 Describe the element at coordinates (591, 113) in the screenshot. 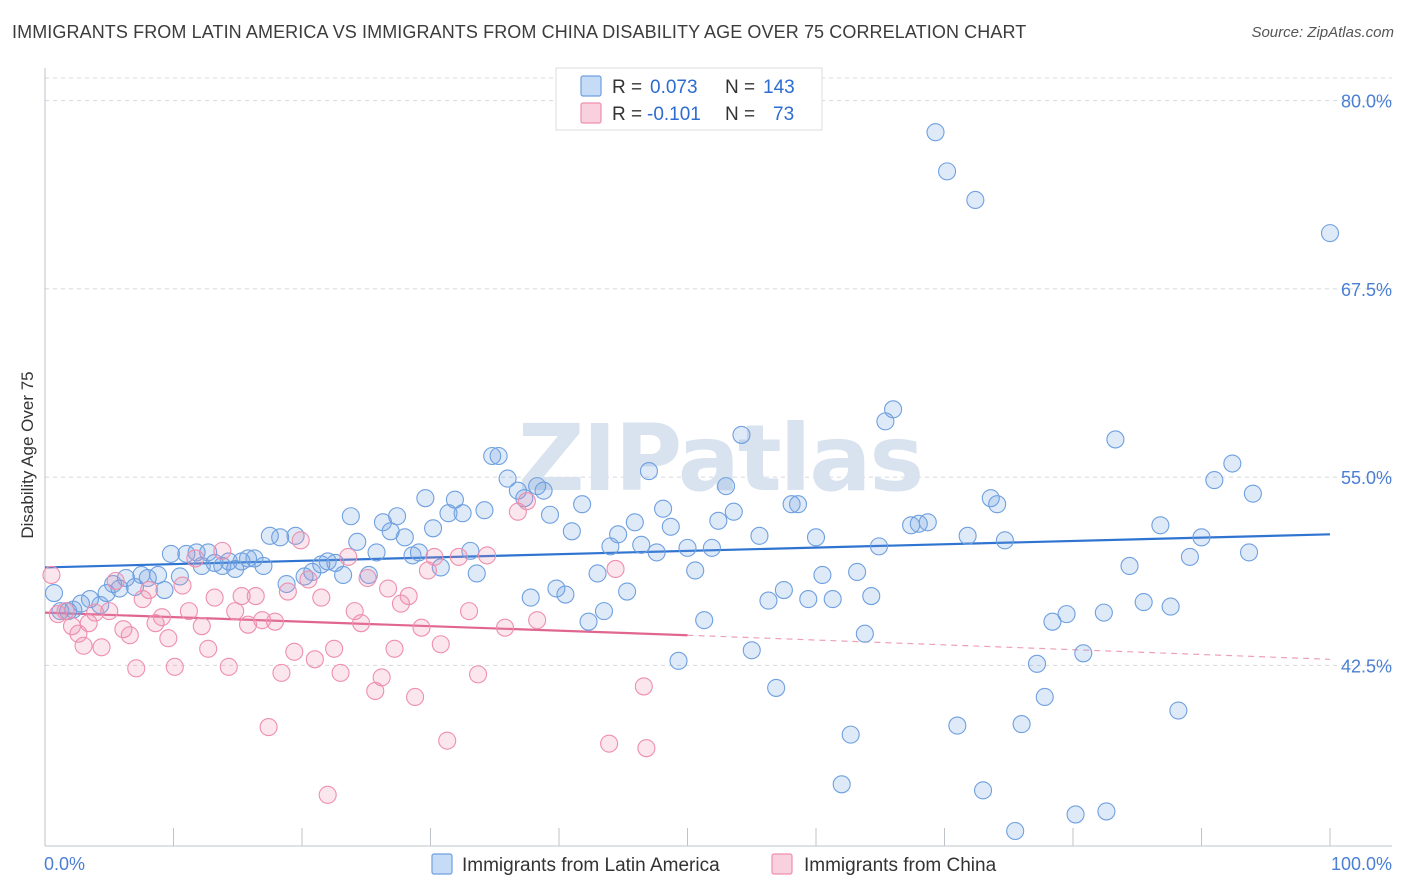

I see `legend-swatch-china` at that location.